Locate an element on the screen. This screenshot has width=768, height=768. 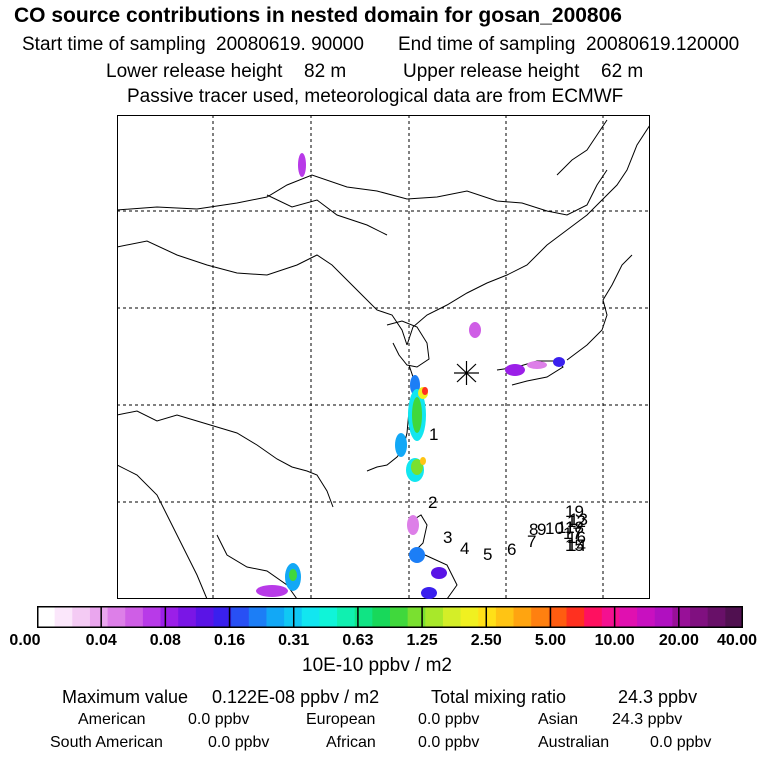
colorbar-tick-label: 0.31 is located at coordinates (294, 640).